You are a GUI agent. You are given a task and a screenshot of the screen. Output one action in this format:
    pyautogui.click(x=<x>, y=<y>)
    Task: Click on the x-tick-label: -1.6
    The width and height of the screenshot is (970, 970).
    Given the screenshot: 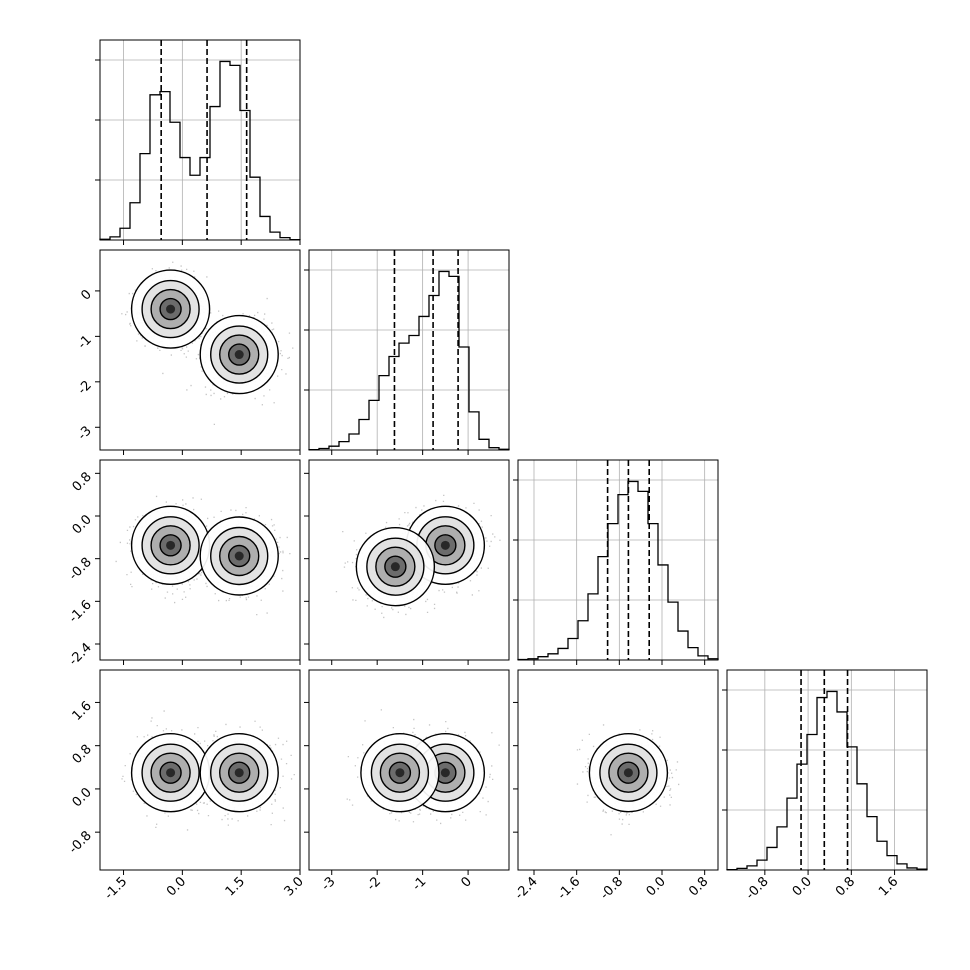 What is the action you would take?
    pyautogui.click(x=569, y=888)
    